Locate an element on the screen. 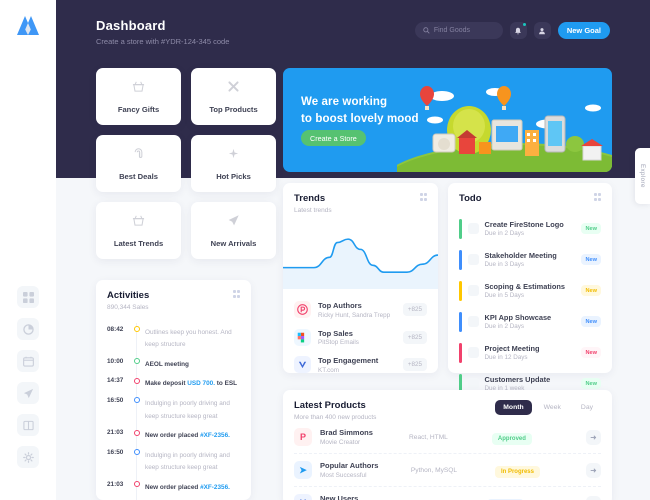  list-item-desc: Ricky Hunt, Sandra Trepp is located at coordinates (354, 315).